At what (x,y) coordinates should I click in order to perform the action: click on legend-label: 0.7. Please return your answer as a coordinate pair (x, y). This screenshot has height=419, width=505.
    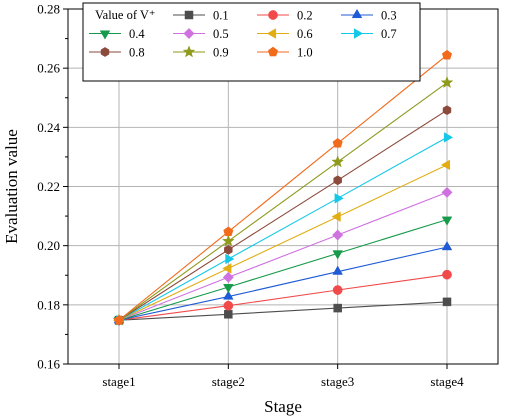
    Looking at the image, I should click on (389, 34).